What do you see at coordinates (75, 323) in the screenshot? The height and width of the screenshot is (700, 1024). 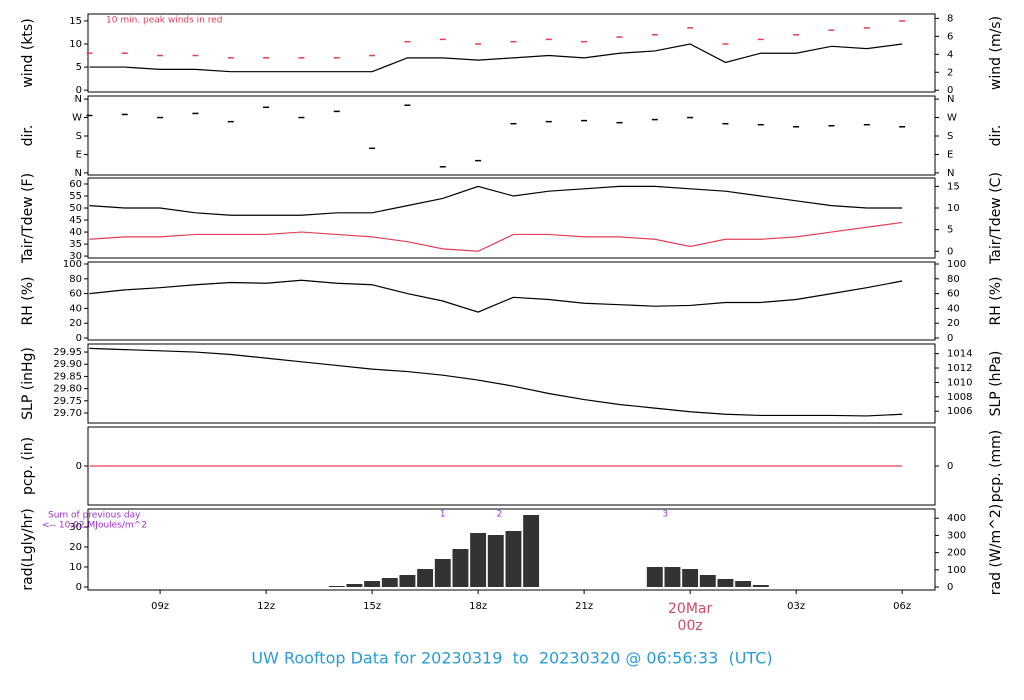 I see `y-tick-label: 20` at bounding box center [75, 323].